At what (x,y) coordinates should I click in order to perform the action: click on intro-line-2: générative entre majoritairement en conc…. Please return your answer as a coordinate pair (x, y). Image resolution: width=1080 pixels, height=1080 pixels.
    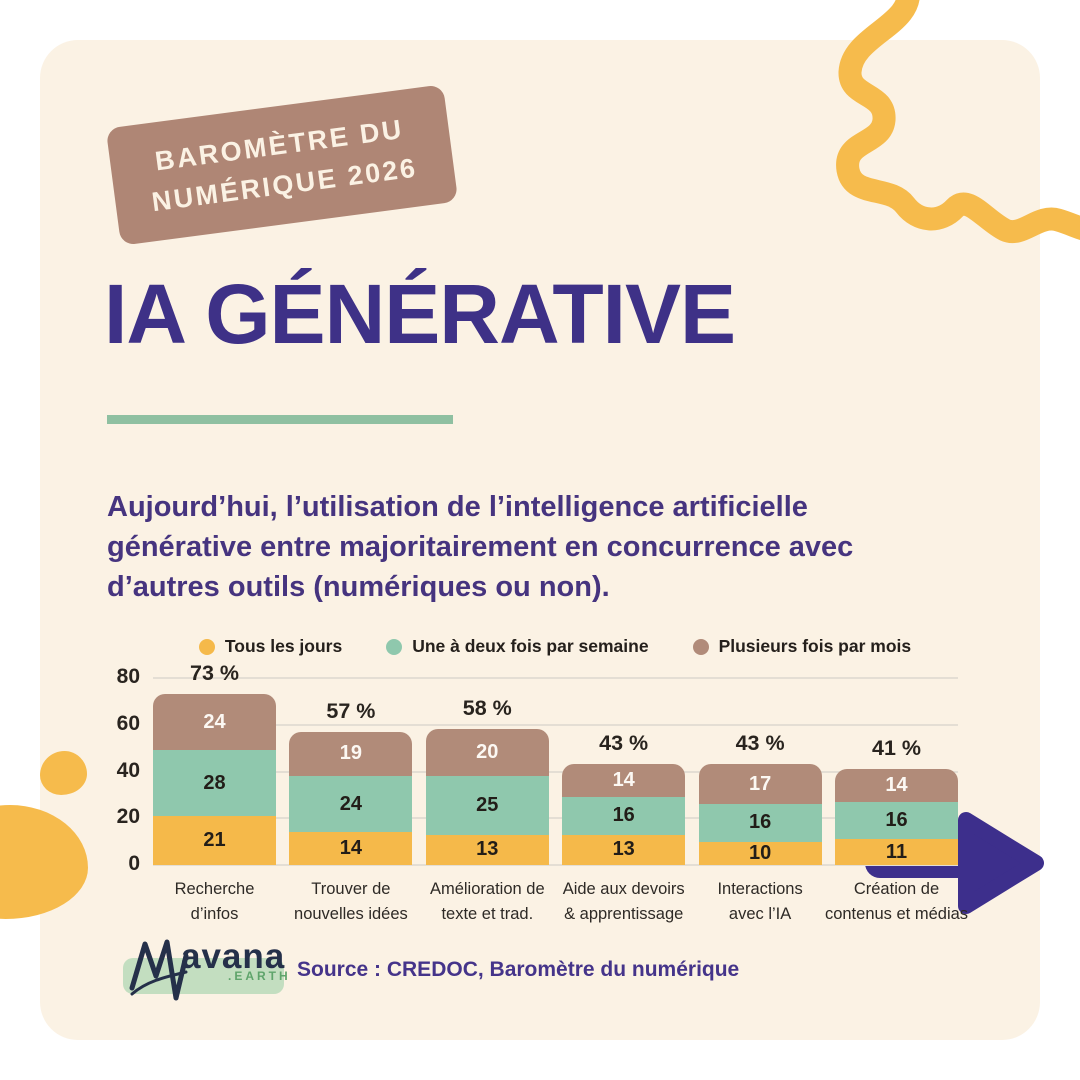
    Looking at the image, I should click on (480, 547).